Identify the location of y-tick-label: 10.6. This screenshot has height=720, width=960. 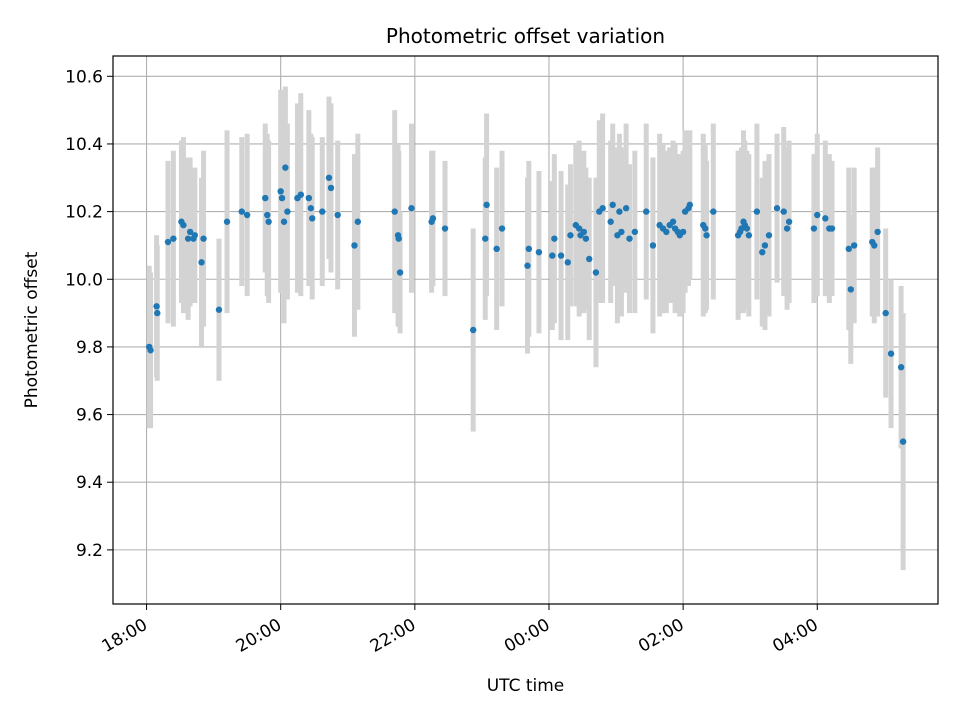
(84, 77).